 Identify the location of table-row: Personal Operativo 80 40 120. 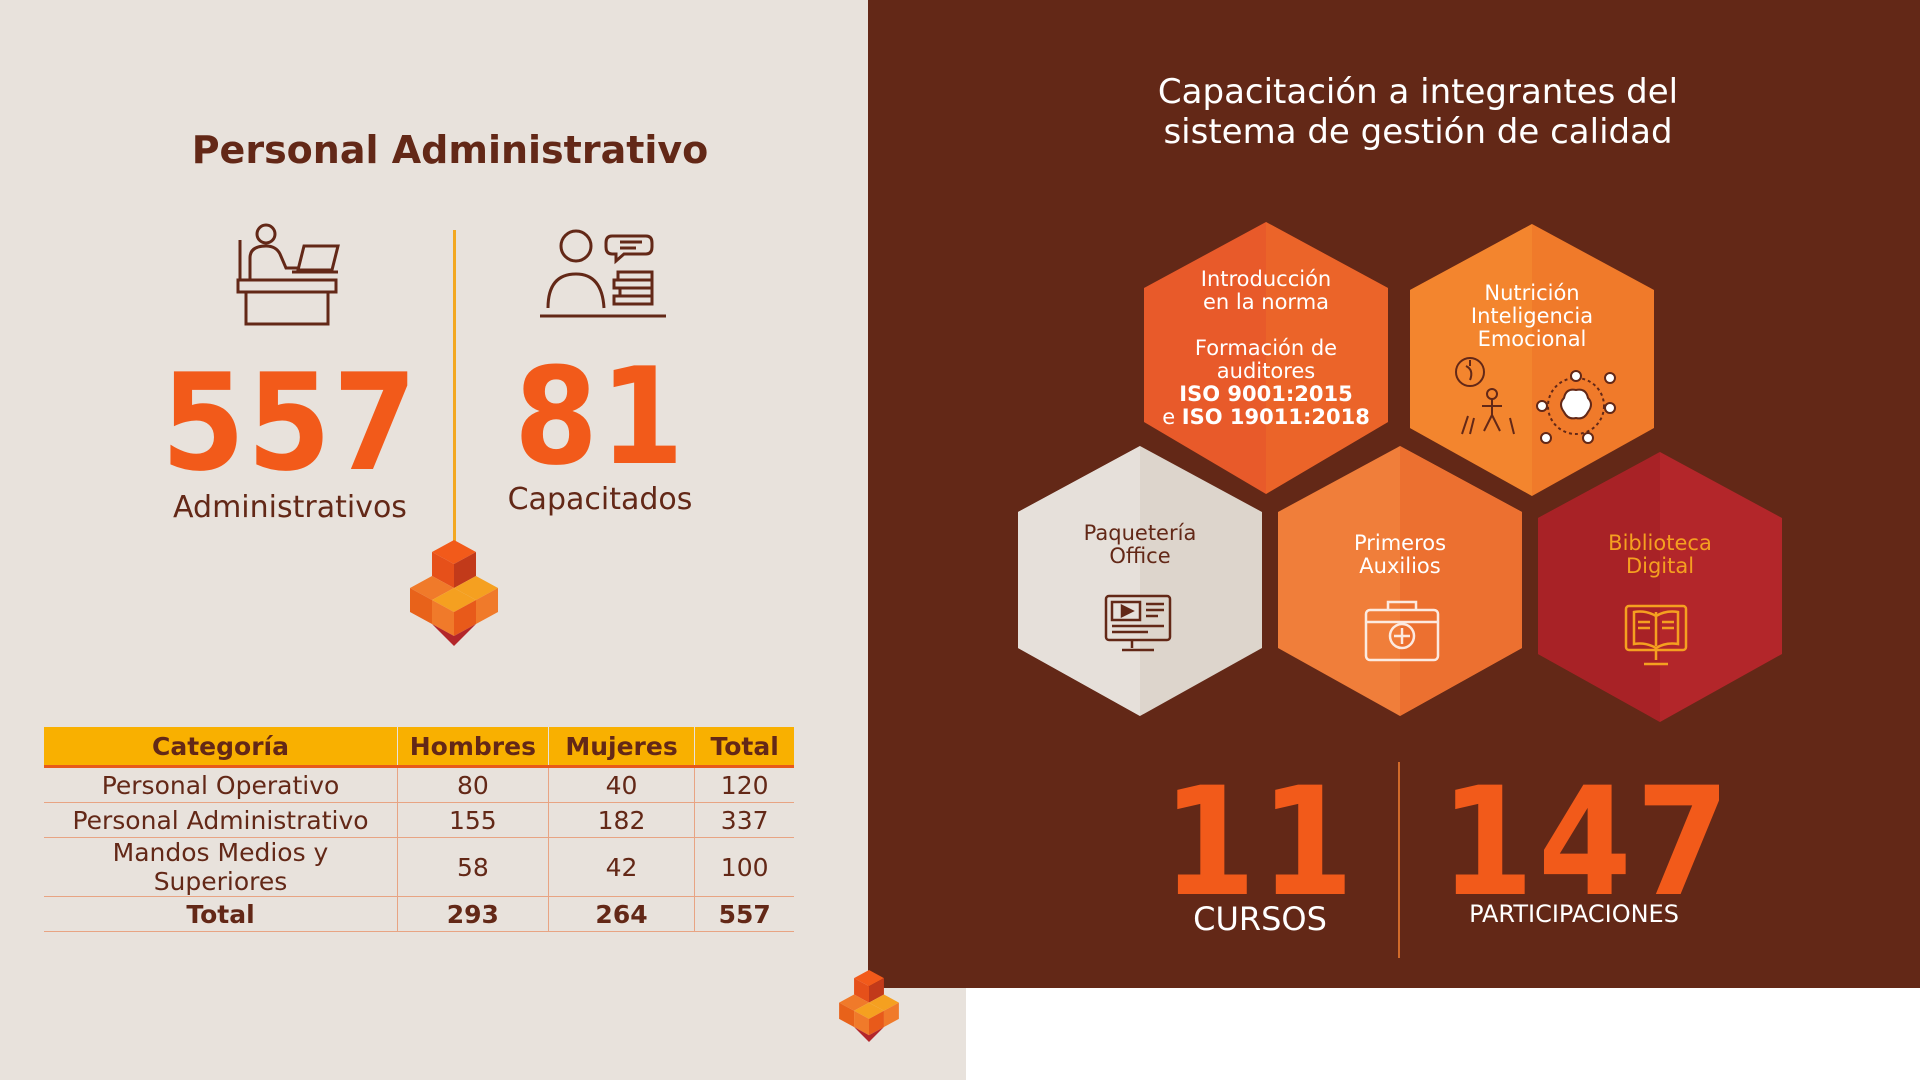
(419, 784).